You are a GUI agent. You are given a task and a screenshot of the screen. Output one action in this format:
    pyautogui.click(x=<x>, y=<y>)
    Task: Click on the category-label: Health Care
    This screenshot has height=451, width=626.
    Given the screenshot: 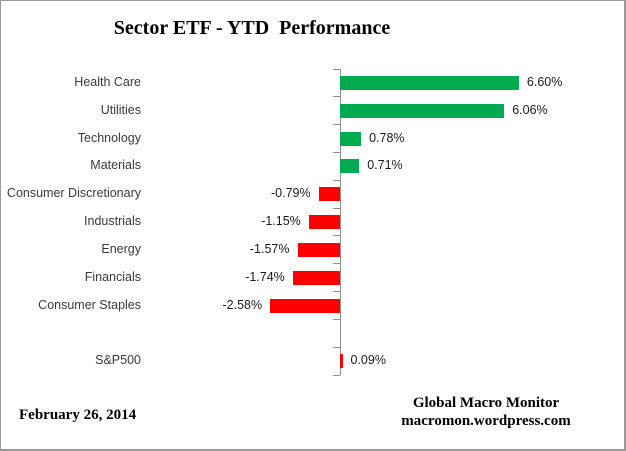 What is the action you would take?
    pyautogui.click(x=107, y=82)
    